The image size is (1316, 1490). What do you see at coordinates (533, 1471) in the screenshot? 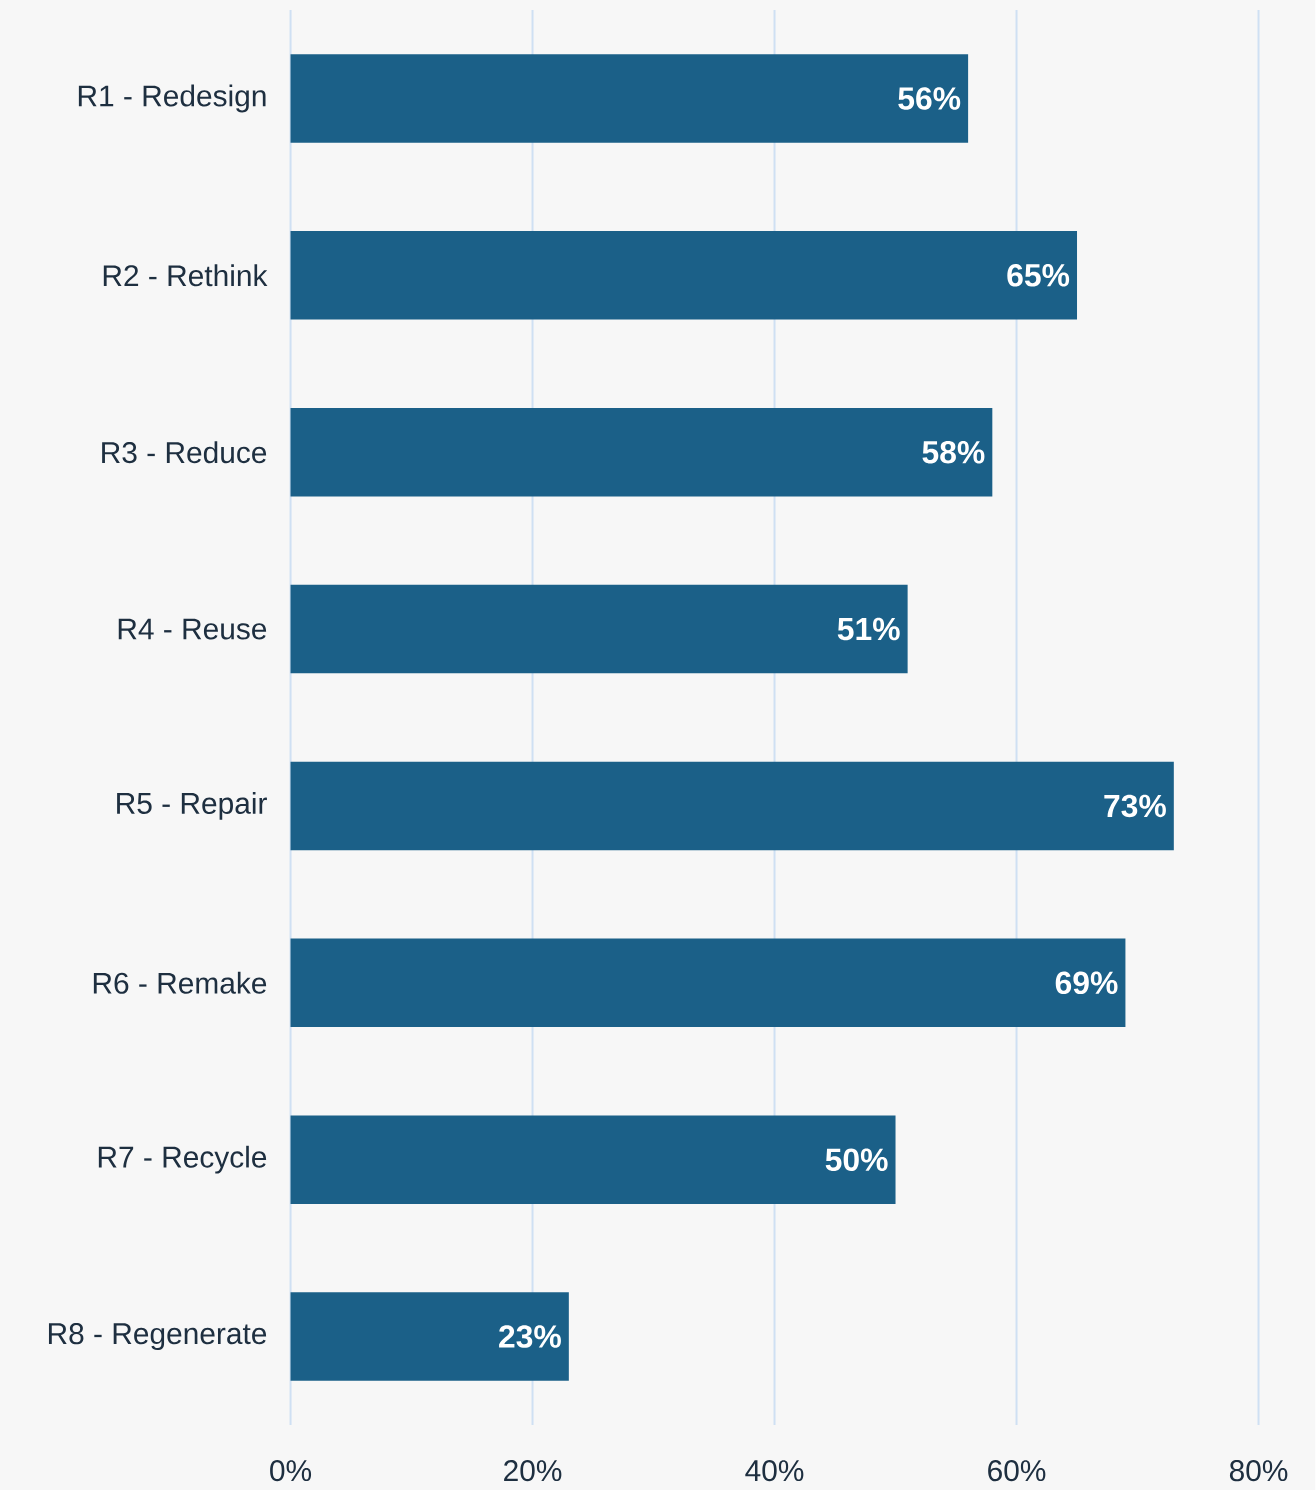
I see `x-tick-label: 20%` at bounding box center [533, 1471].